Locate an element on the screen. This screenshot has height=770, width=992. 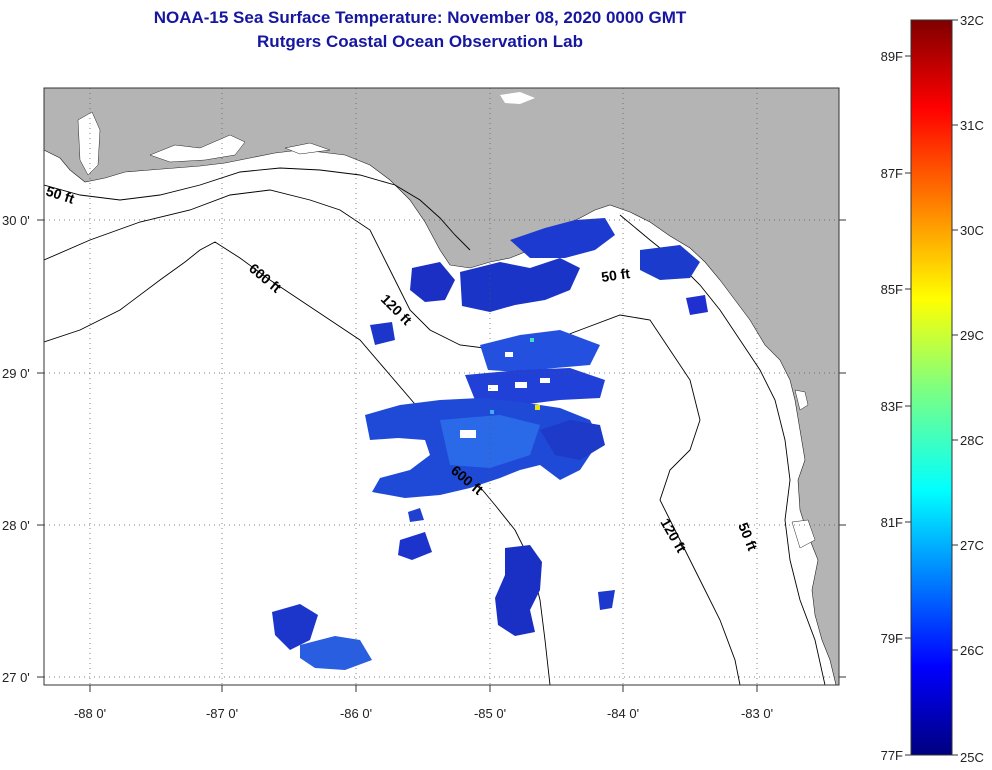
colorbar-celsius-label: 31C is located at coordinates (972, 125).